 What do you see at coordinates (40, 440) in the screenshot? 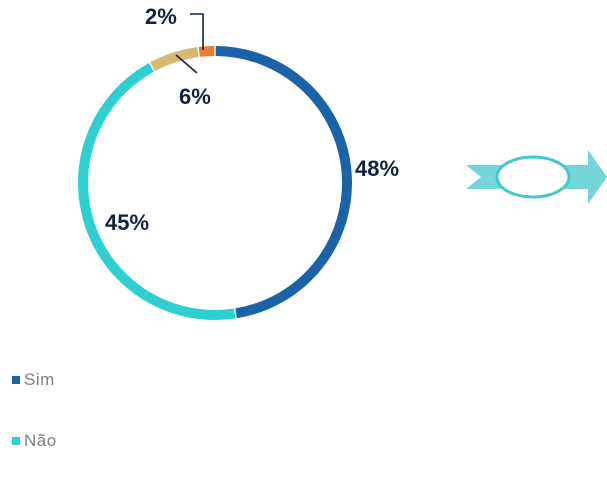
I see `legend-label-nao: Não` at bounding box center [40, 440].